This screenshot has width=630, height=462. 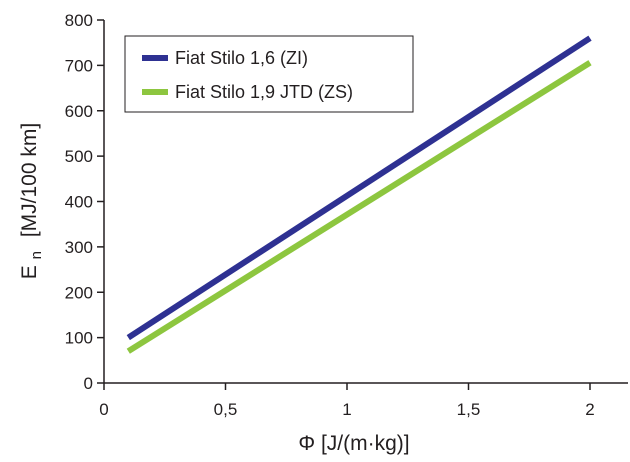 I want to click on y-tick-label: 300, so click(x=79, y=247).